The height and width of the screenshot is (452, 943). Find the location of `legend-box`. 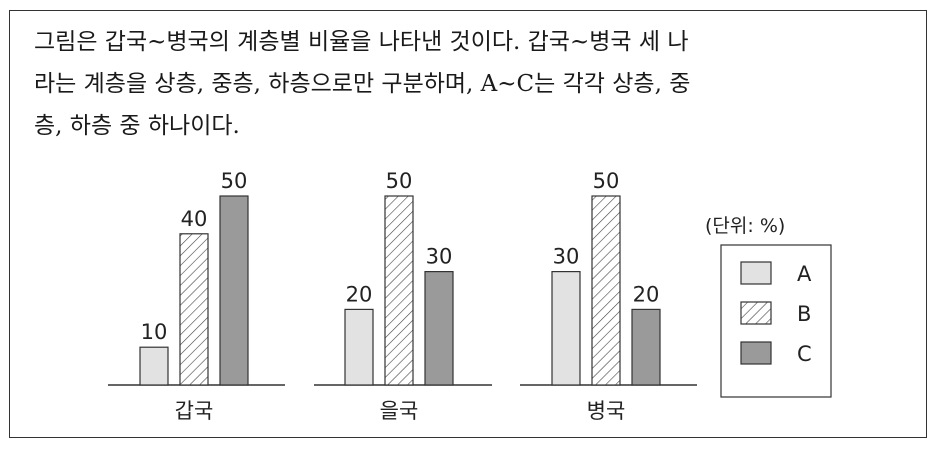

legend-box is located at coordinates (776, 321).